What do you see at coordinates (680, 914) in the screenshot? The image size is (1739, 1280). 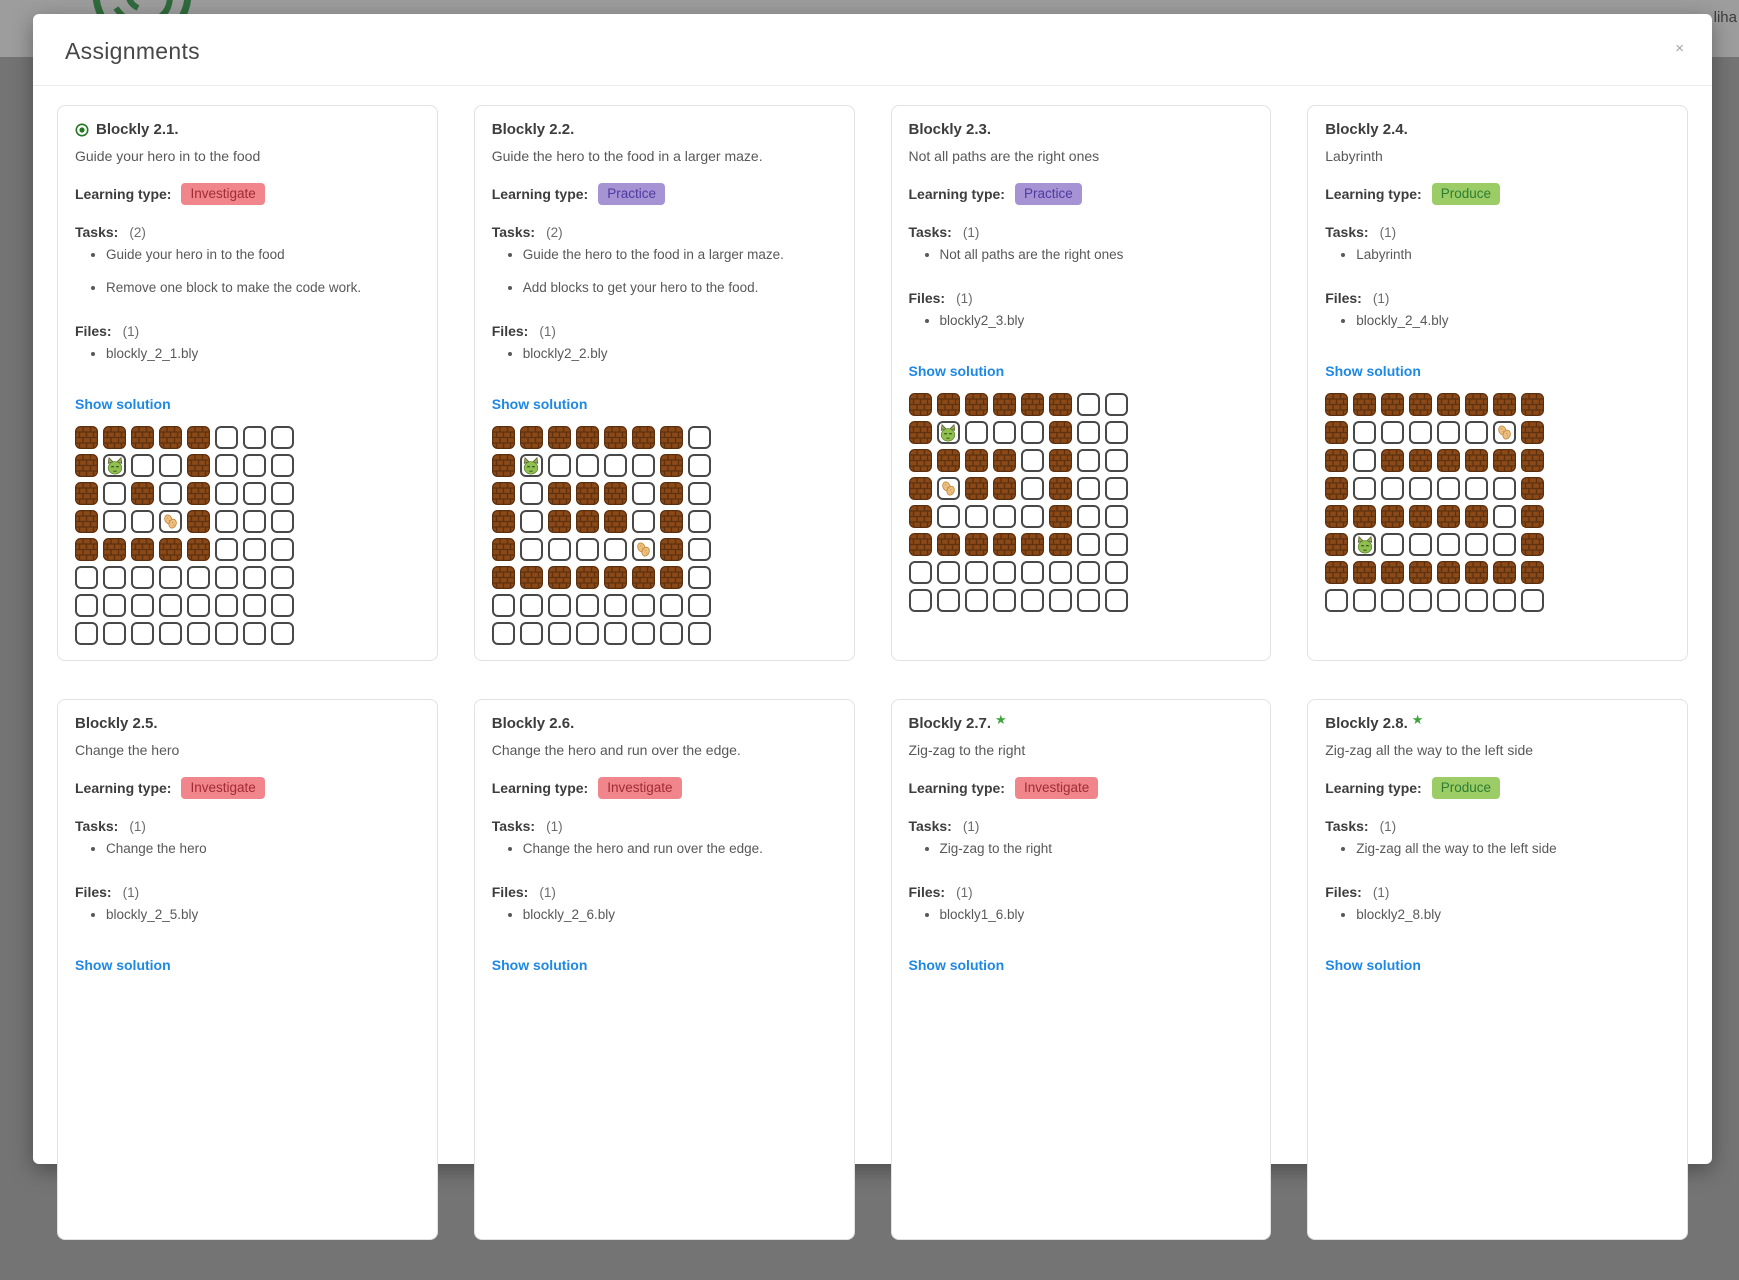 I see `file-item: blockly_2_6.bly` at bounding box center [680, 914].